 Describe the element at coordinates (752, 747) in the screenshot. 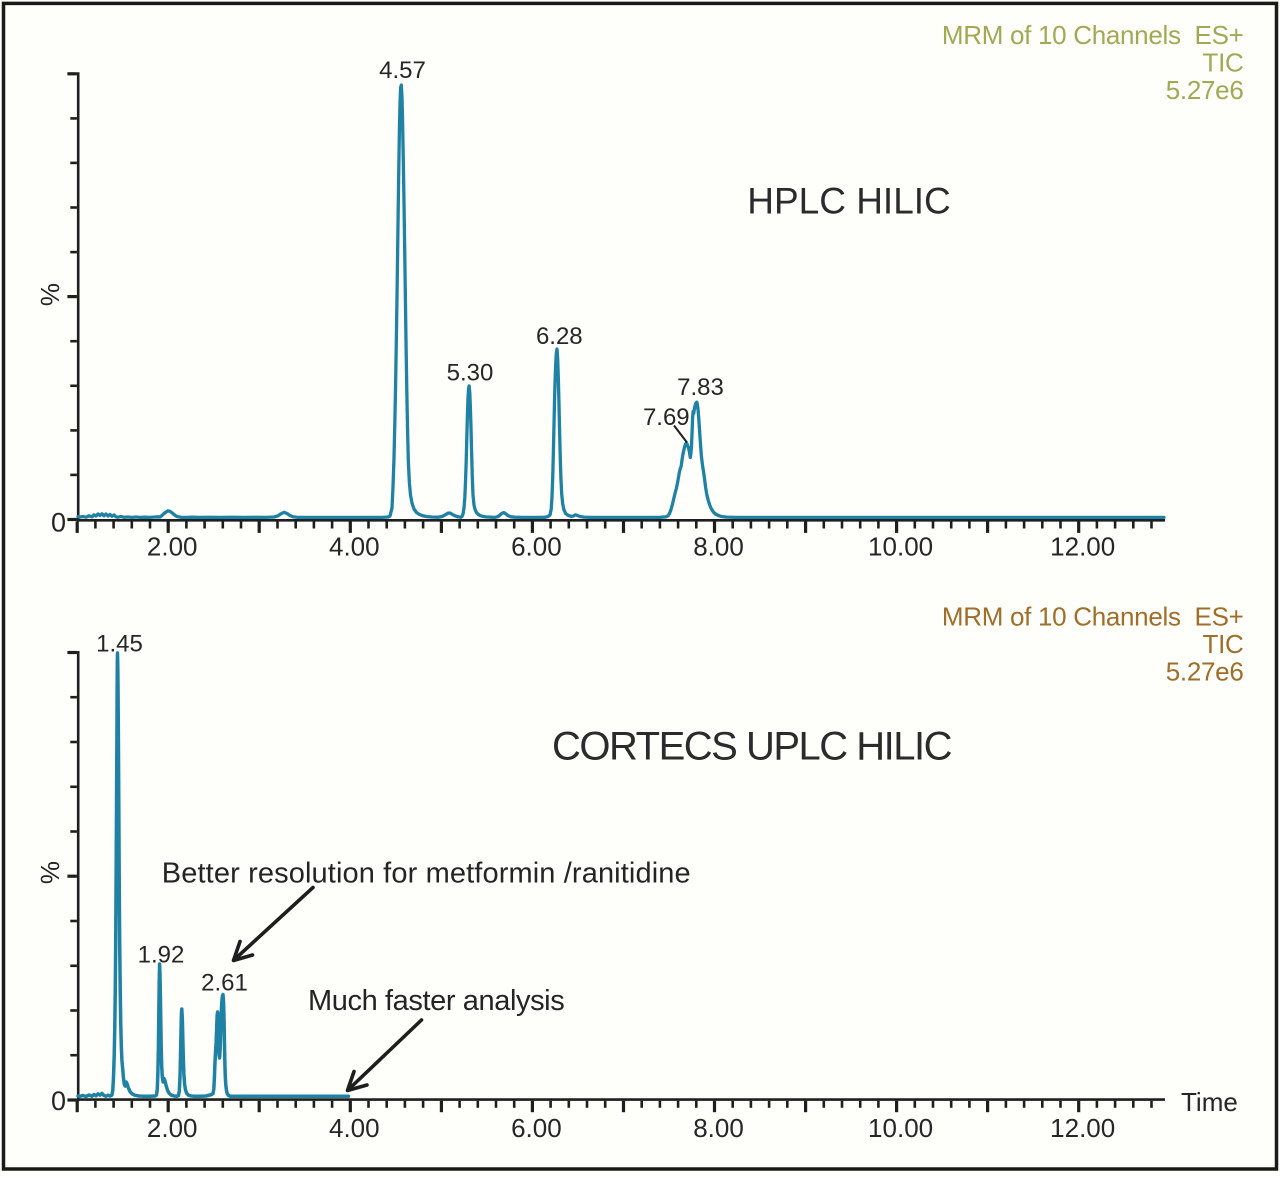

I see `svg-text: CORTECS UPLC HILIC` at that location.